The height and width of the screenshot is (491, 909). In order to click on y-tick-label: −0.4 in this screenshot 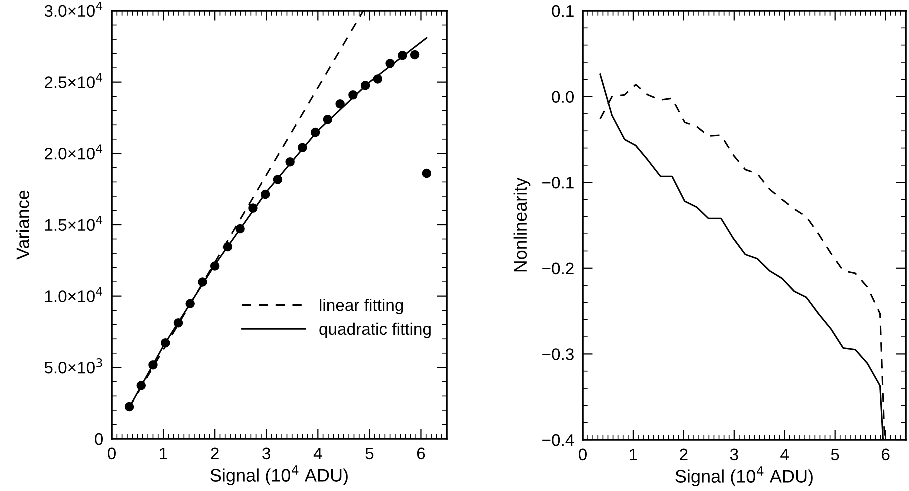, I will do `click(558, 440)`.